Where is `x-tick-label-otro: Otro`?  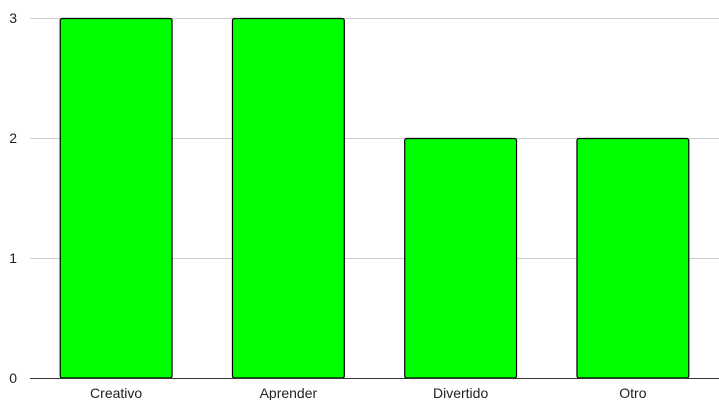
x-tick-label-otro: Otro is located at coordinates (632, 392).